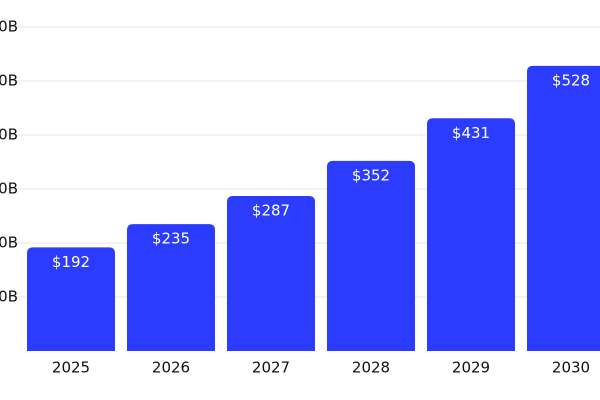 This screenshot has height=400, width=600. What do you see at coordinates (371, 175) in the screenshot?
I see `value-label: $352` at bounding box center [371, 175].